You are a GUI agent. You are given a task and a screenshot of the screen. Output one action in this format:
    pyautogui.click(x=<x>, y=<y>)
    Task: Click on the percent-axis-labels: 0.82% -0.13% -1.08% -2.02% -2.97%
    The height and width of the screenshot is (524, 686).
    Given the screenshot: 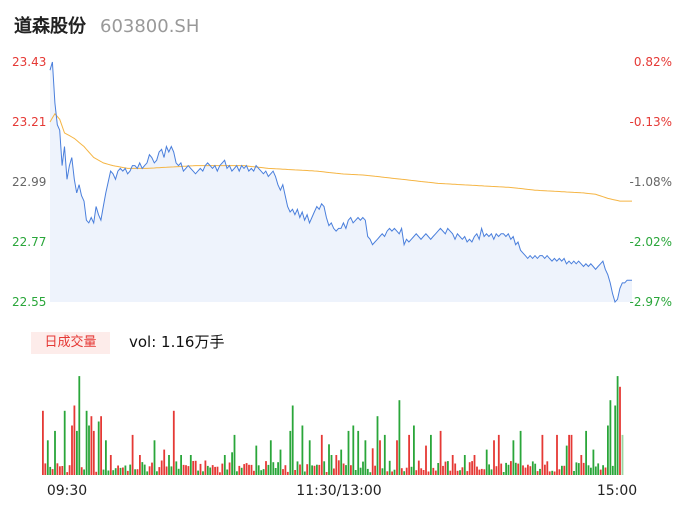 What is the action you would take?
    pyautogui.click(x=651, y=182)
    